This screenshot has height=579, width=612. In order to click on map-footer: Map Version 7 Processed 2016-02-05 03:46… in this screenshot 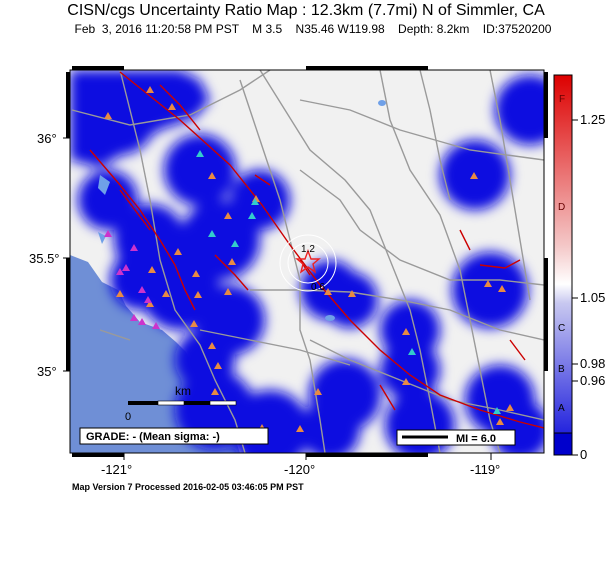, I will do `click(188, 487)`.